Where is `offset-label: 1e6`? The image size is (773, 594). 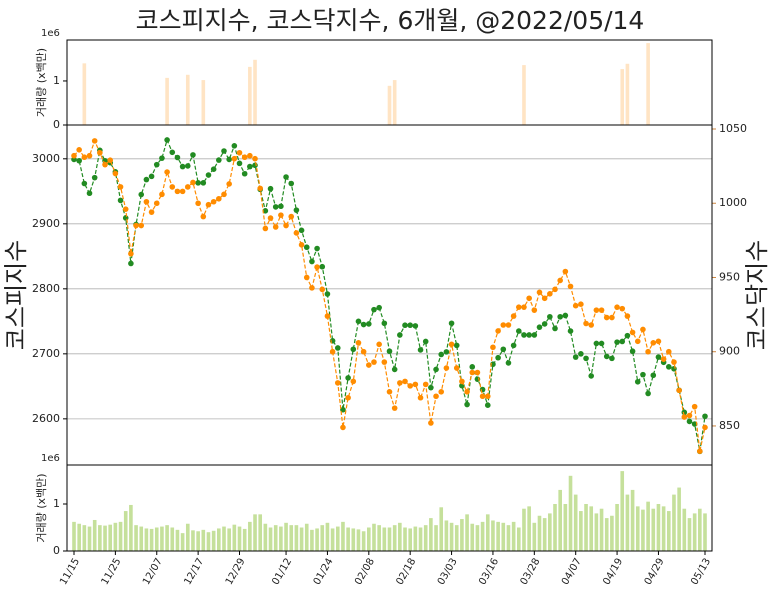 offset-label: 1e6 is located at coordinates (50, 458).